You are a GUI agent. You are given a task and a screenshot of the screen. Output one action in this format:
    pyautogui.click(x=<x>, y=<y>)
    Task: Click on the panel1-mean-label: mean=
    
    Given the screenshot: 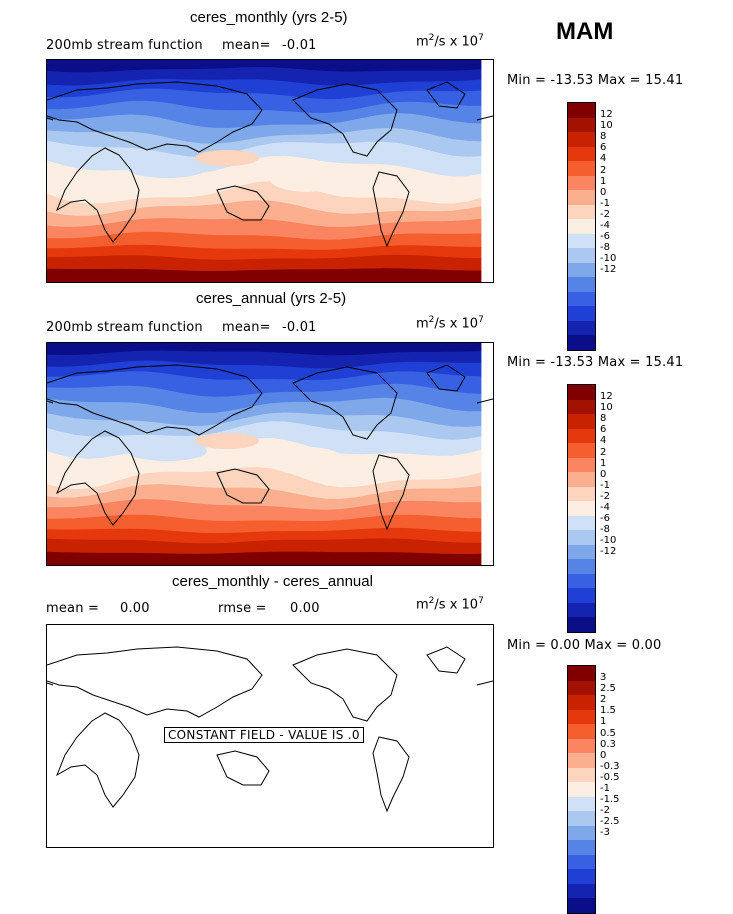 What is the action you would take?
    pyautogui.click(x=246, y=45)
    